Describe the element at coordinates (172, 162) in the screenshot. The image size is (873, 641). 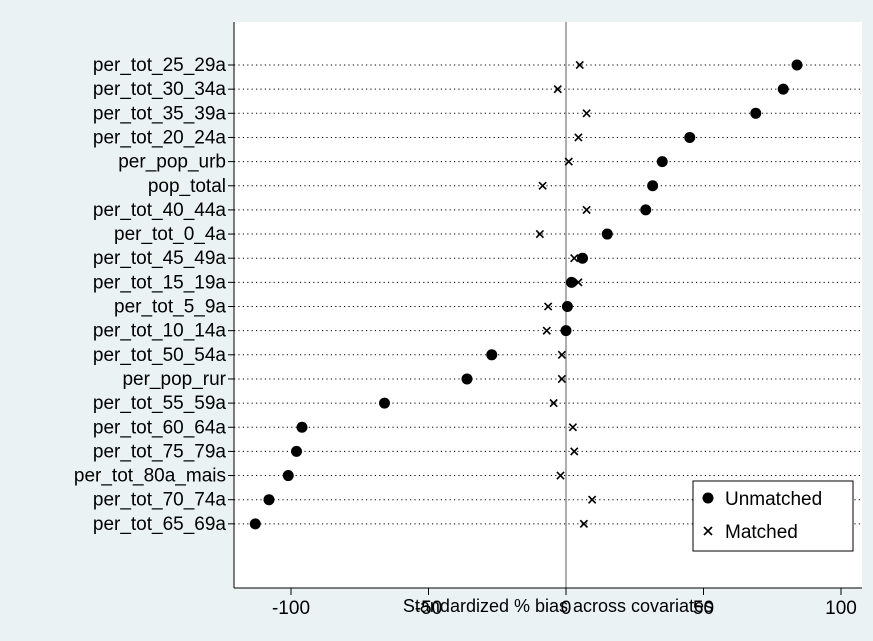
I see `y-tick-label: per_pop_urb` at that location.